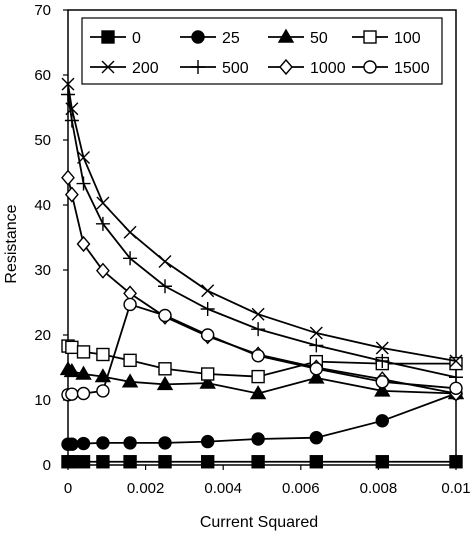 This screenshot has height=538, width=474. I want to click on x-tick-label: 0.006, so click(301, 488).